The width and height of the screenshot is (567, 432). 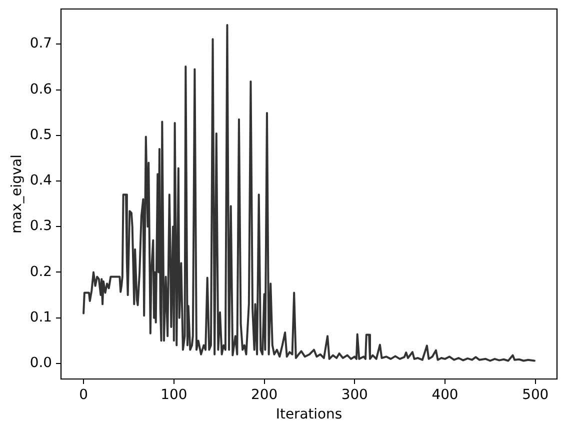 What do you see at coordinates (41, 180) in the screenshot?
I see `y-tick-label: 0.4` at bounding box center [41, 180].